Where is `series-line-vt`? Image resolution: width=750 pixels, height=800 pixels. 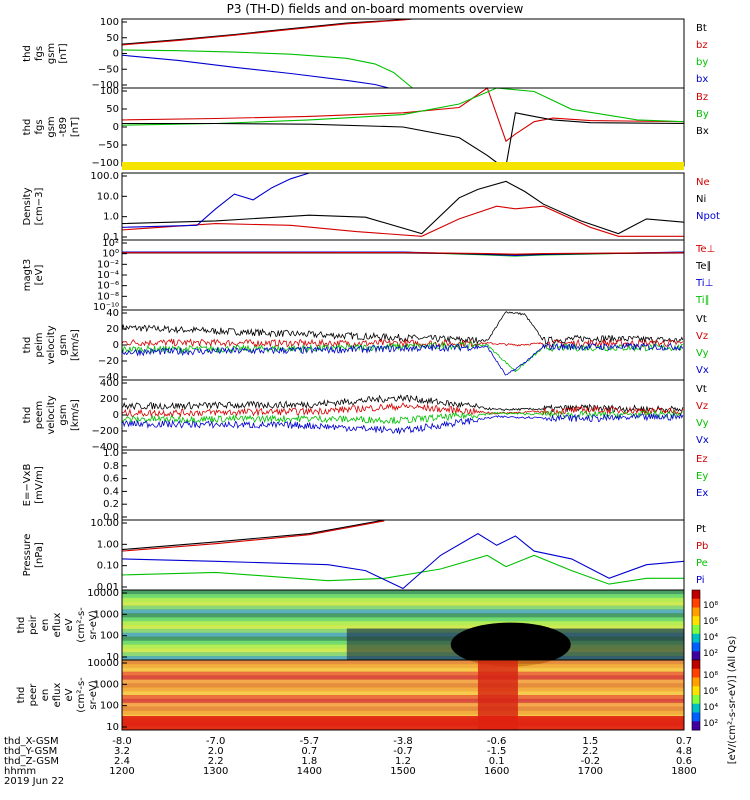
series-line-vt is located at coordinates (402, 328).